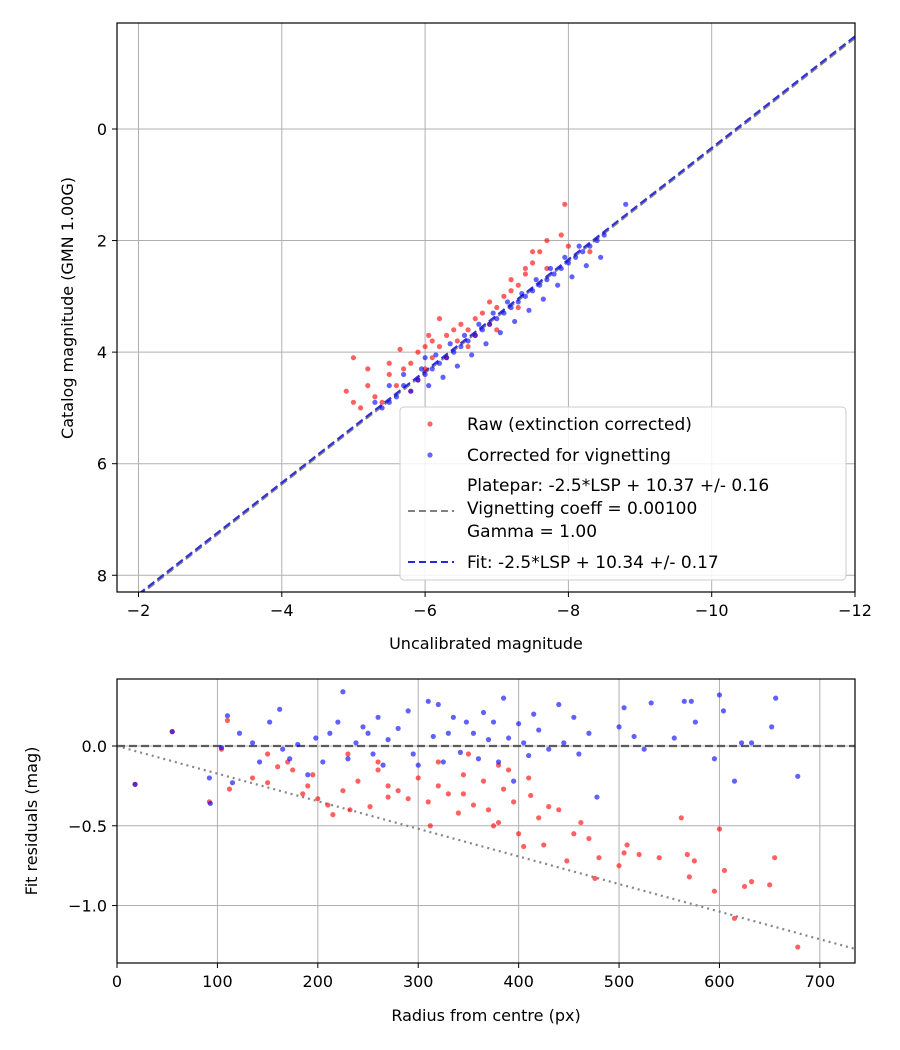  What do you see at coordinates (102, 352) in the screenshot?
I see `top-y-tick-label: 4` at bounding box center [102, 352].